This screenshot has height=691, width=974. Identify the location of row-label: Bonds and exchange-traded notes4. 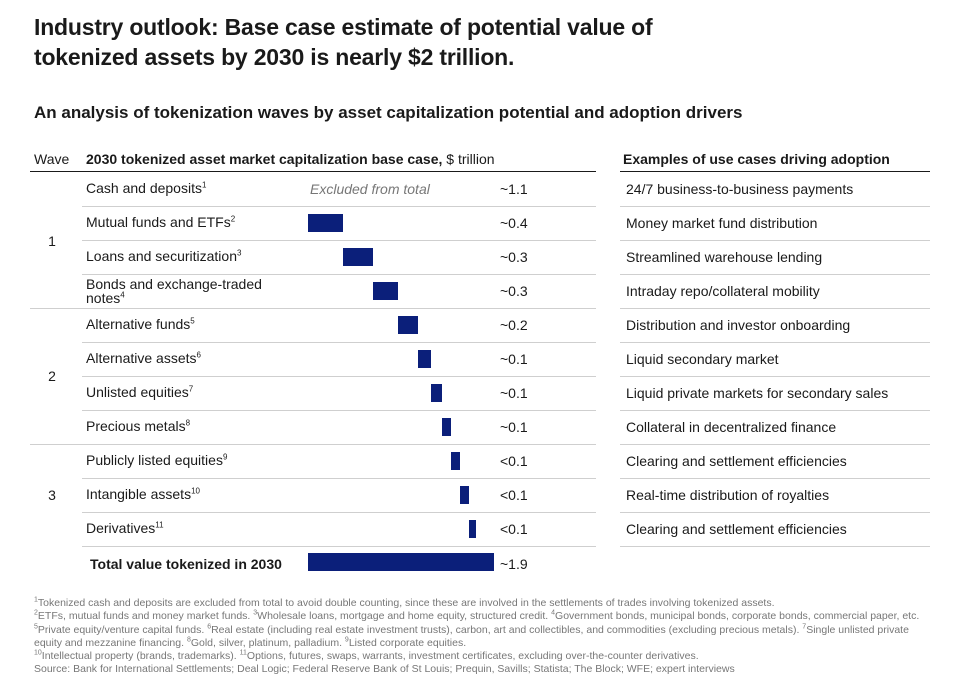
(174, 291).